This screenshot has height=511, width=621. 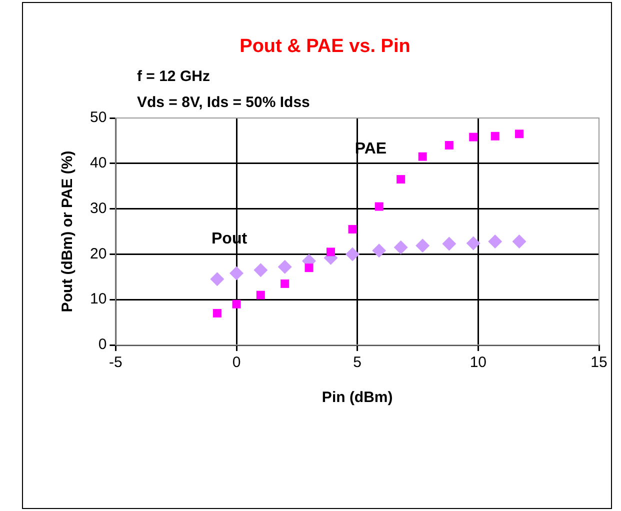 What do you see at coordinates (357, 363) in the screenshot?
I see `x-tick-label: 5` at bounding box center [357, 363].